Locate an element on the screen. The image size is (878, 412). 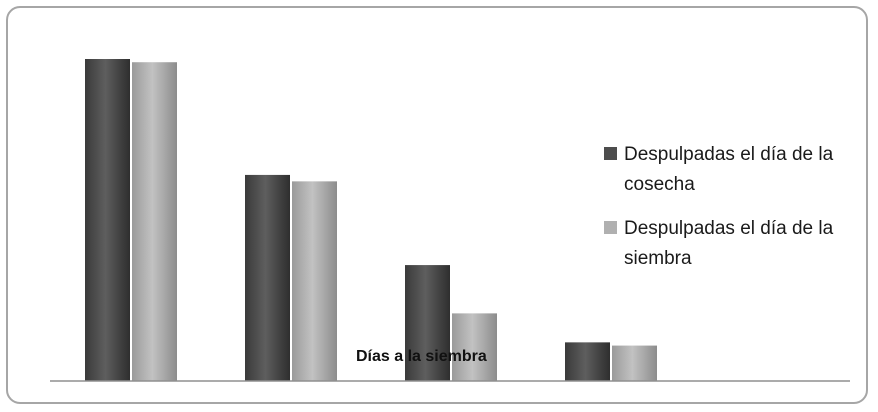
bar-series1-group1 is located at coordinates (107, 220).